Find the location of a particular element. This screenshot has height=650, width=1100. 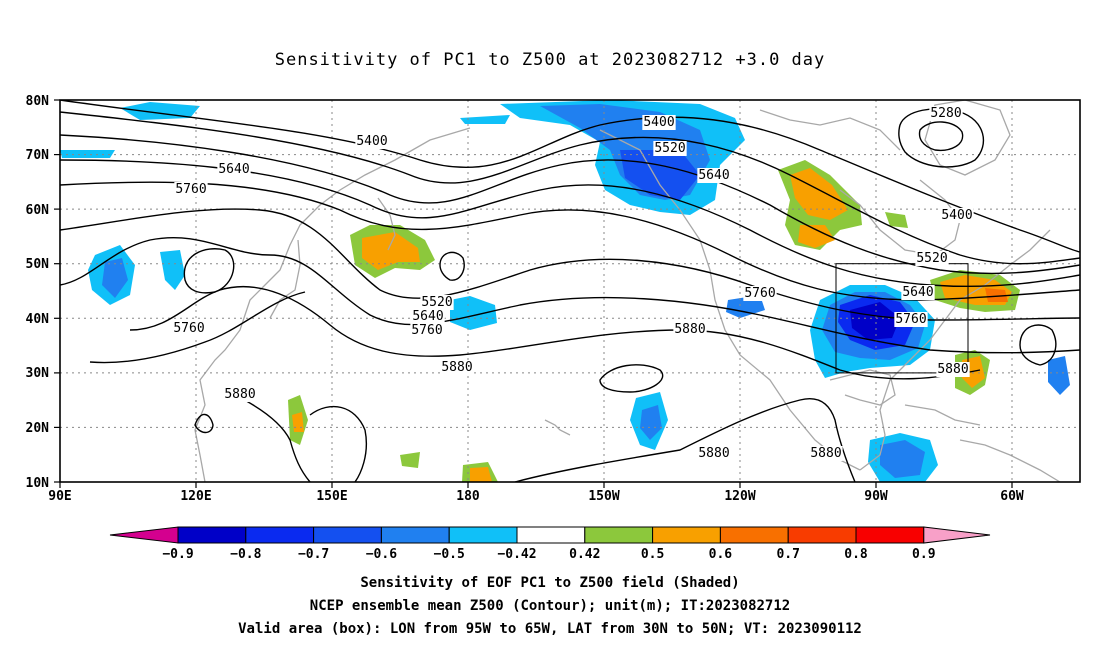

asia-coastline is located at coordinates (332, 304).